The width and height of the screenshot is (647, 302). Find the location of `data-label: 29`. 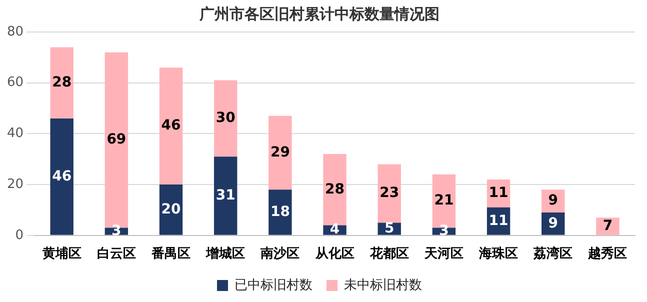

data-label: 29 is located at coordinates (280, 152).